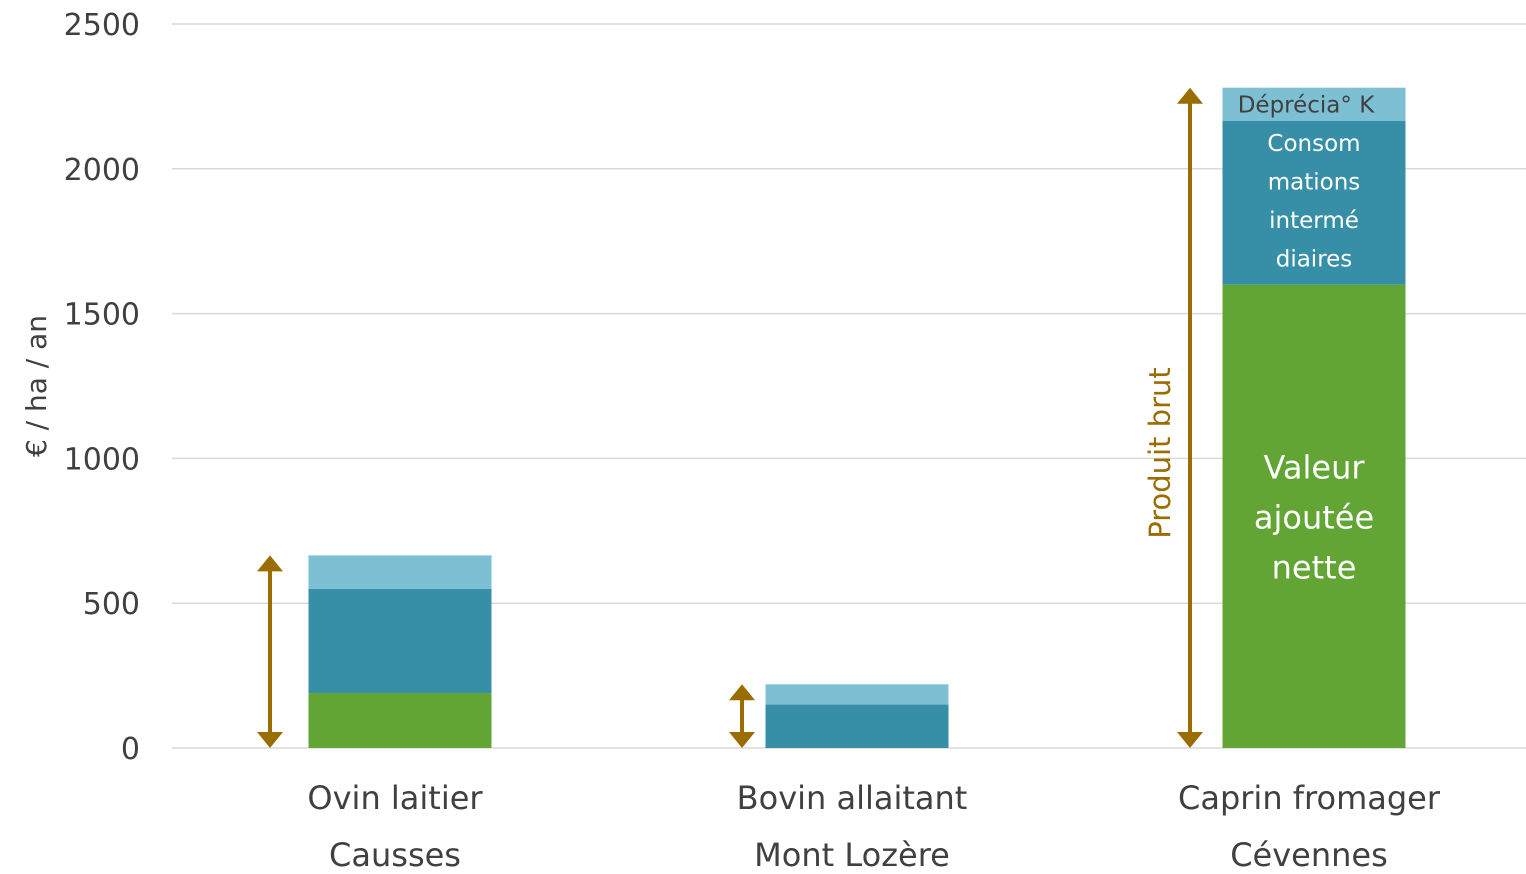 The image size is (1526, 874). What do you see at coordinates (102, 459) in the screenshot?
I see `y-tick-label: 1000` at bounding box center [102, 459].